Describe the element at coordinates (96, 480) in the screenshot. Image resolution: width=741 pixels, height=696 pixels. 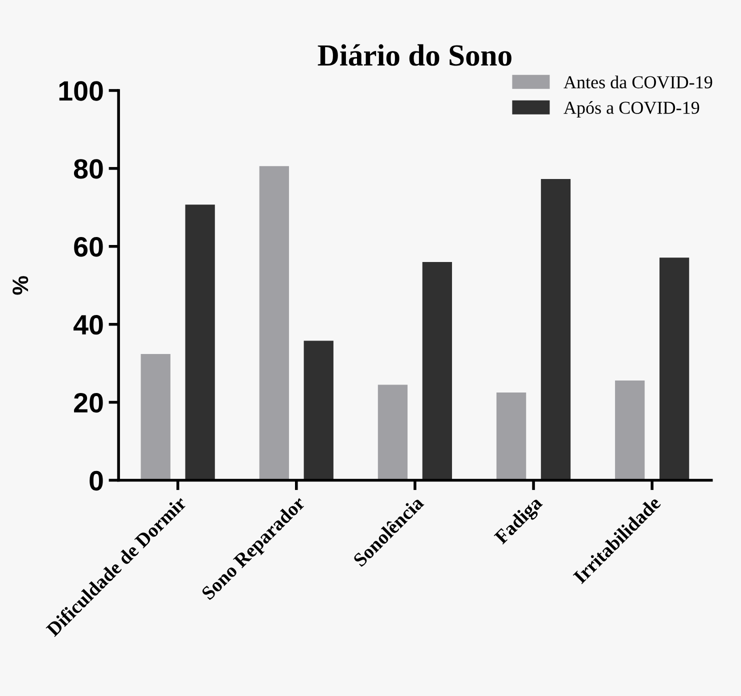
I see `y-tick-label: 0` at that location.